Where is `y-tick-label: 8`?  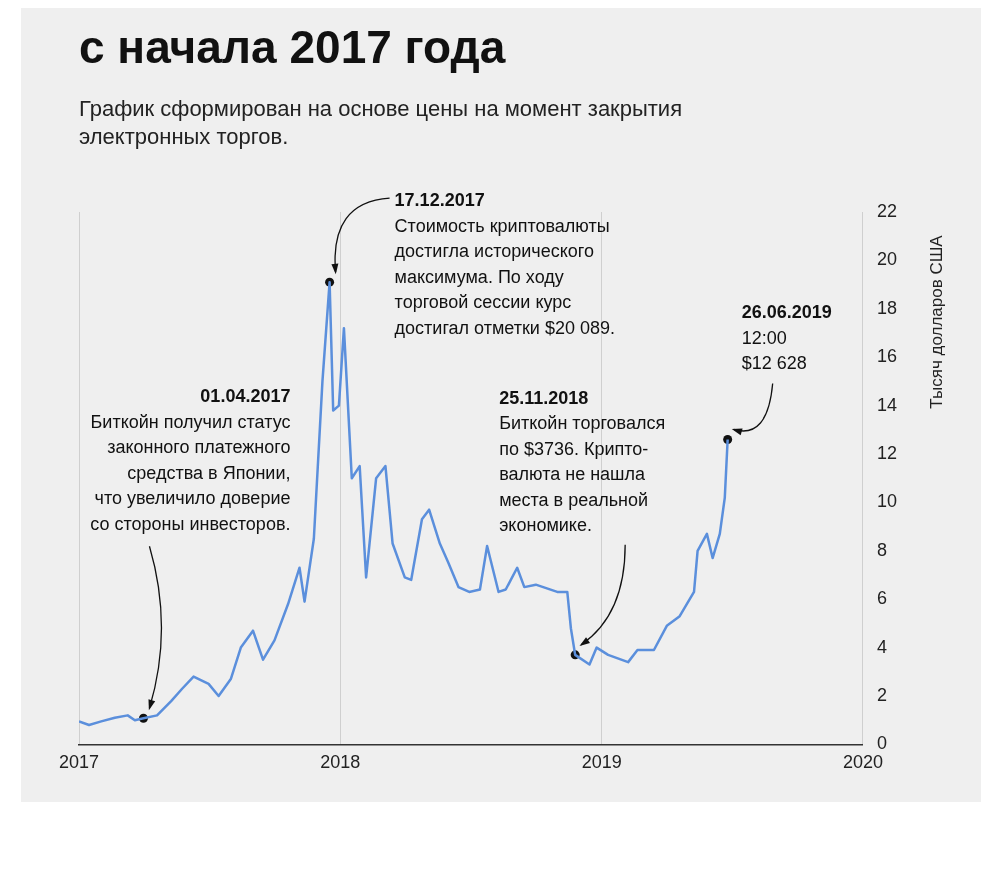
y-tick-label: 8 is located at coordinates (881, 549).